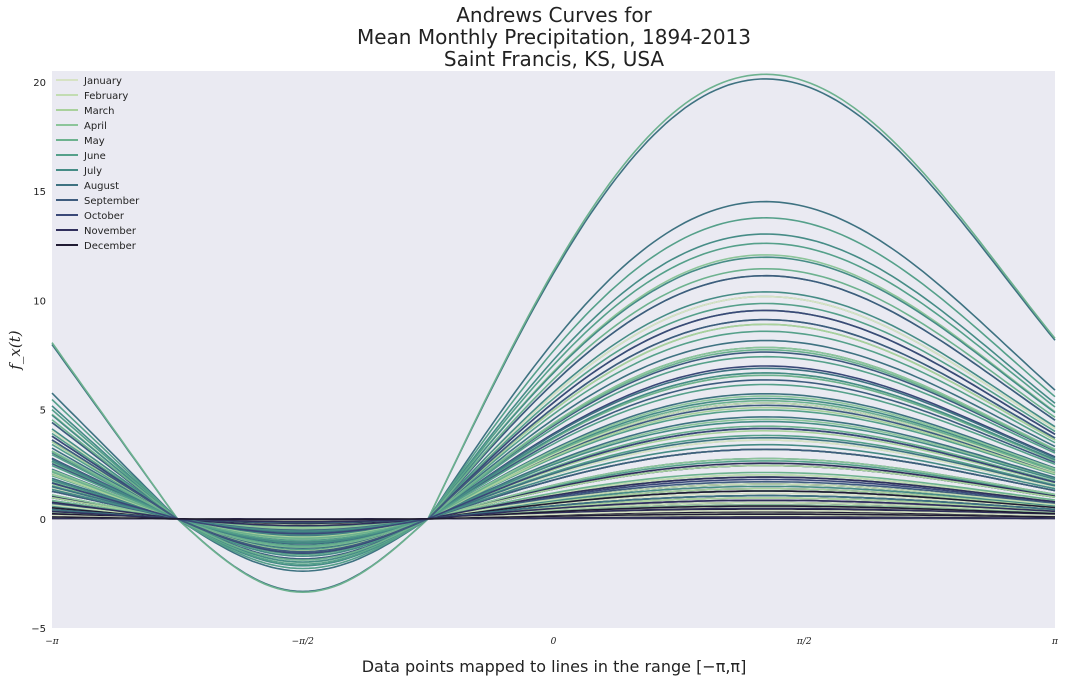 The image size is (1067, 685). What do you see at coordinates (554, 59) in the screenshot?
I see `chart-subtitle-line-2: Saint Francis, KS, USA` at bounding box center [554, 59].